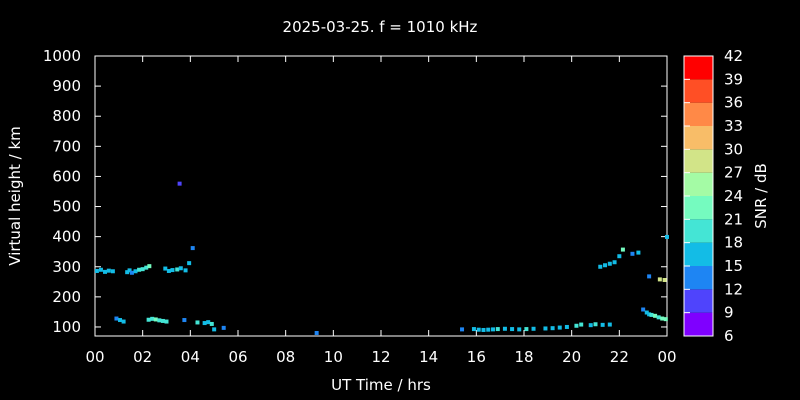 The width and height of the screenshot is (800, 400). What do you see at coordinates (476, 357) in the screenshot?
I see `x-tick-label: 16` at bounding box center [476, 357].